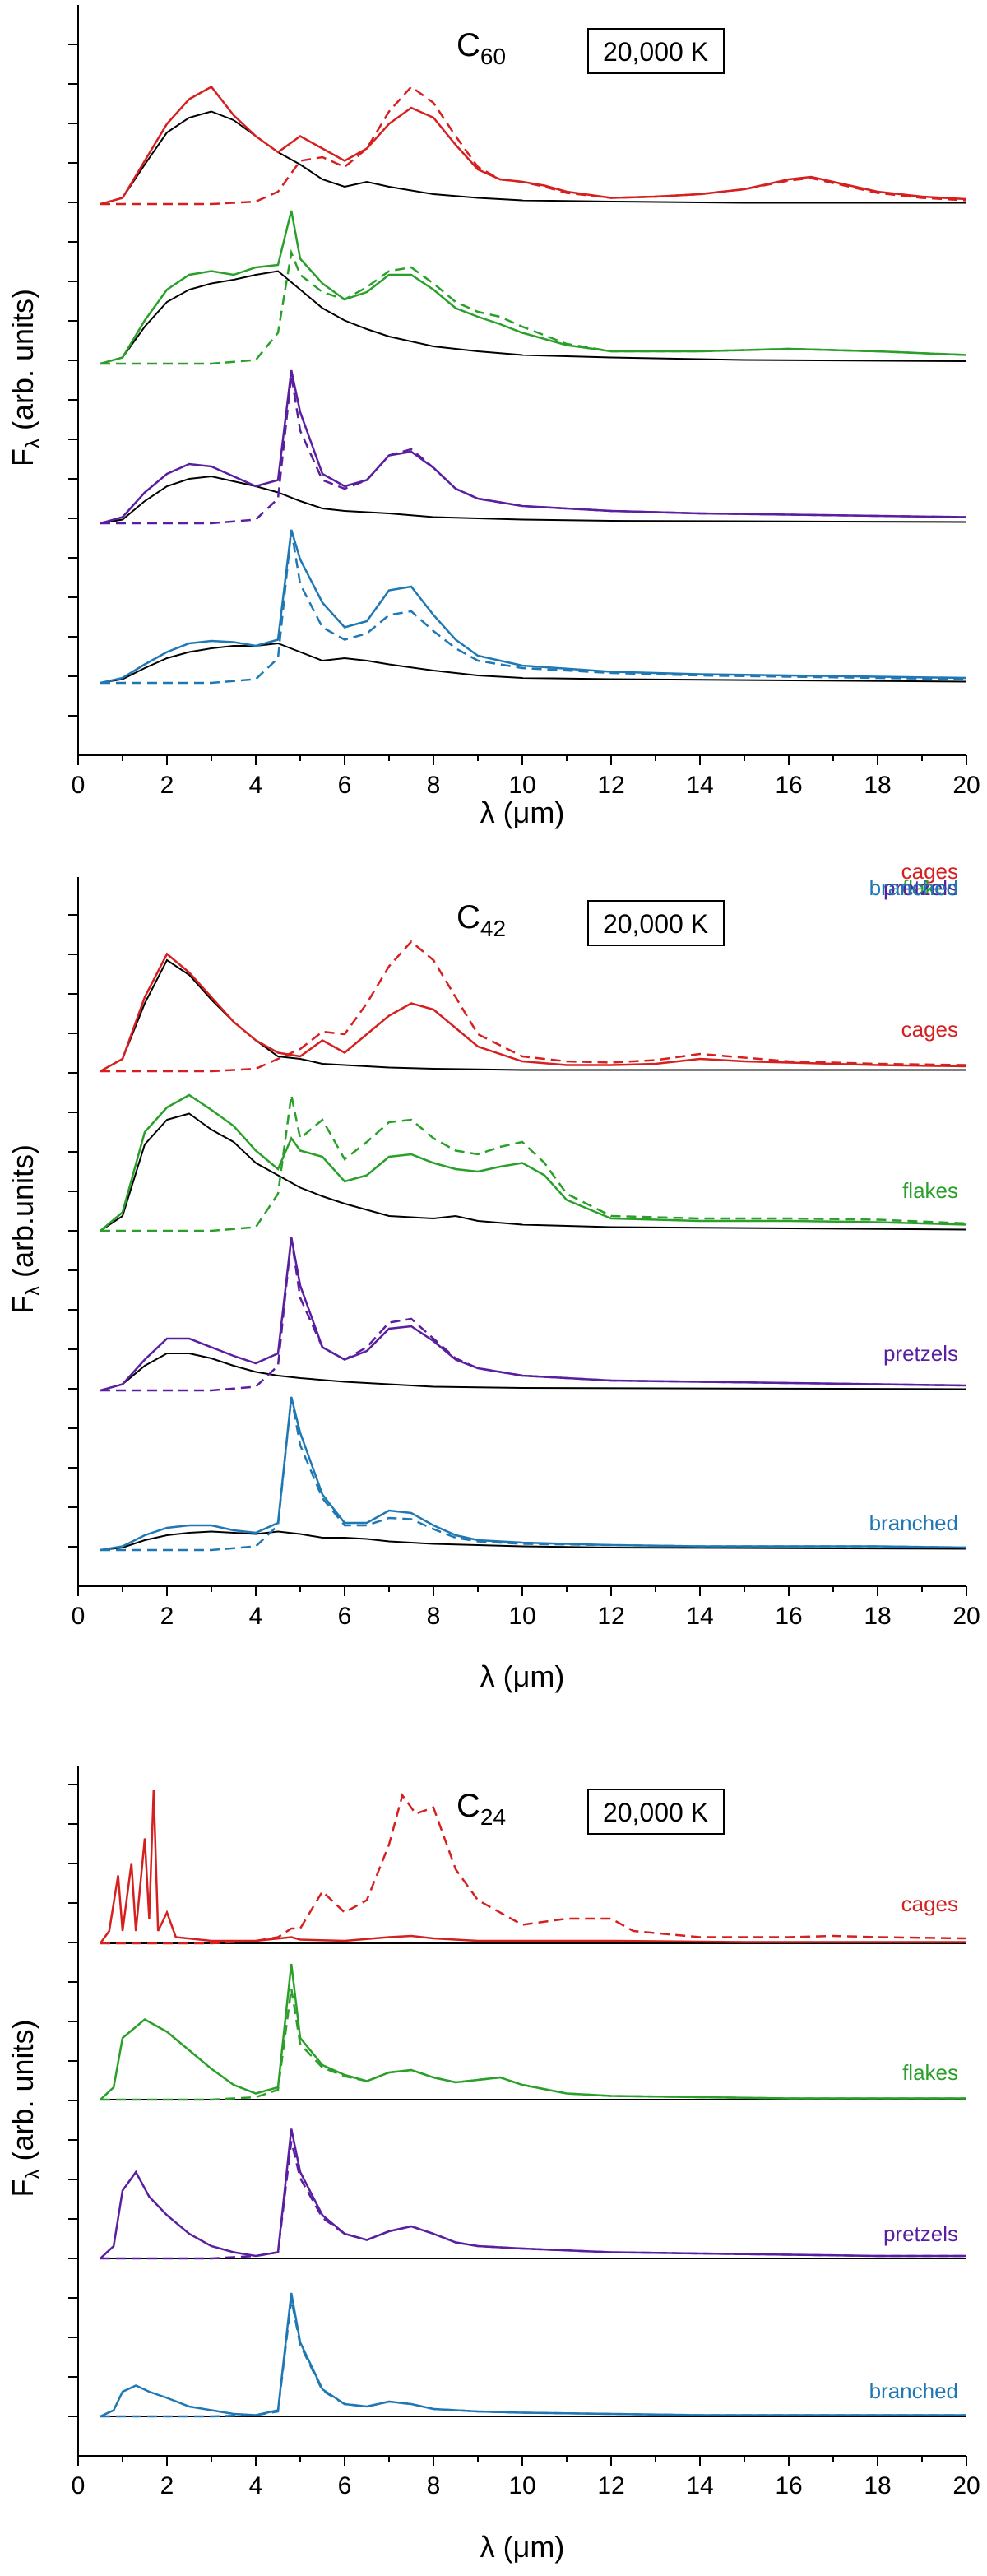  I want to click on panel-title: C60, so click(481, 48).